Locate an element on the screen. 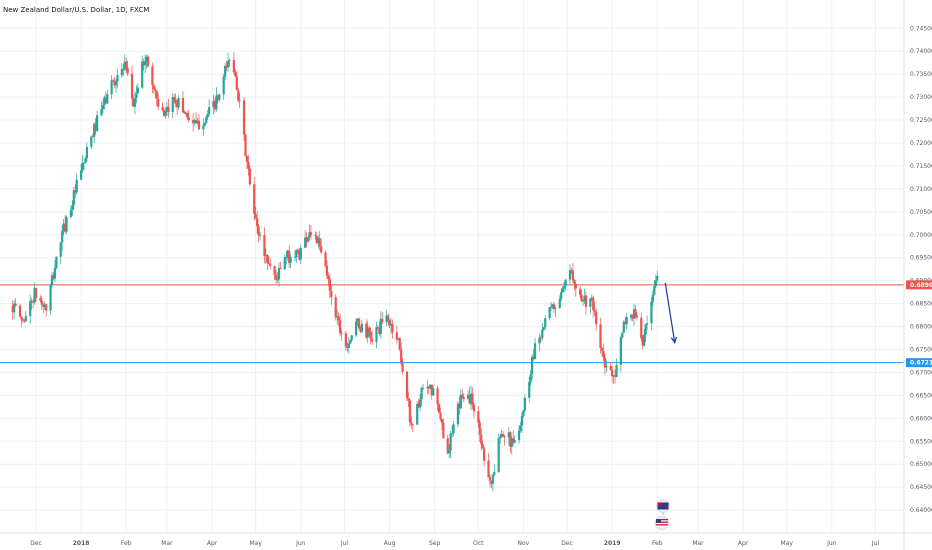 This screenshot has width=932, height=550. horizontal-levels is located at coordinates (452, 324).